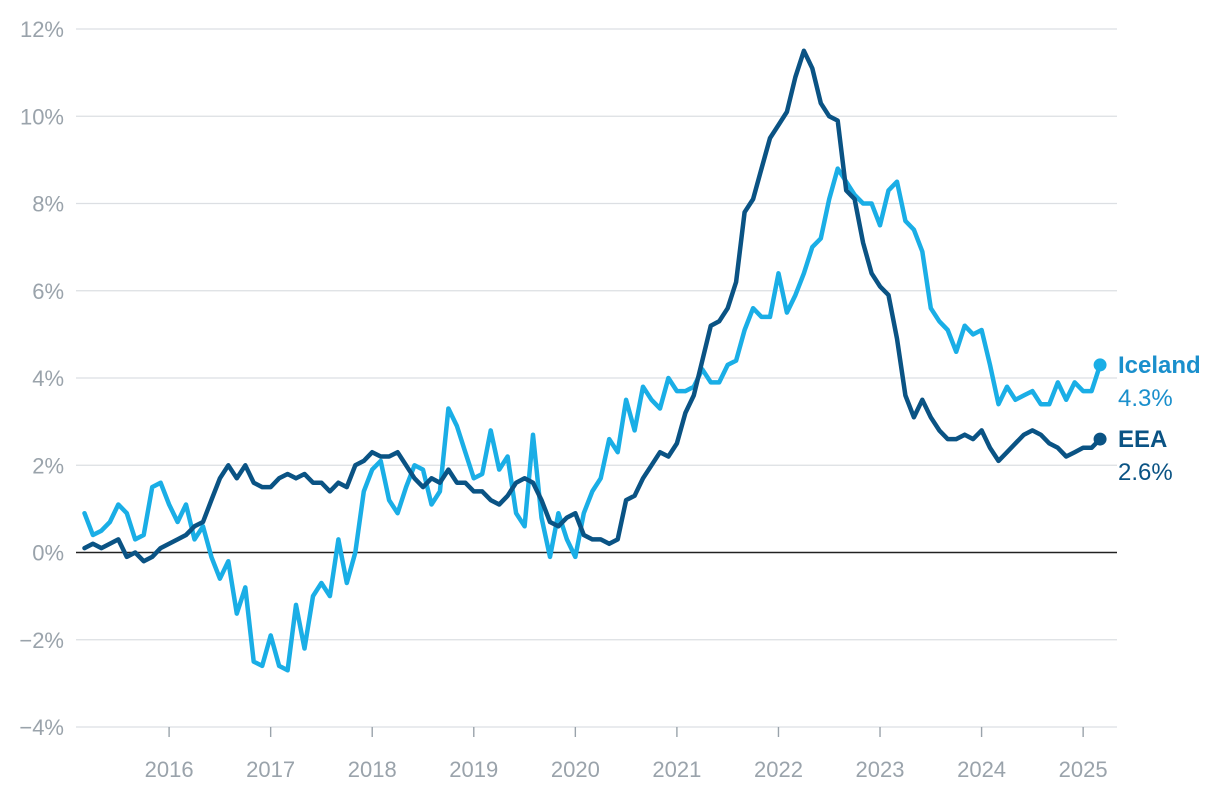 The width and height of the screenshot is (1220, 794). I want to click on y-tick-label: 8%, so click(48, 204).